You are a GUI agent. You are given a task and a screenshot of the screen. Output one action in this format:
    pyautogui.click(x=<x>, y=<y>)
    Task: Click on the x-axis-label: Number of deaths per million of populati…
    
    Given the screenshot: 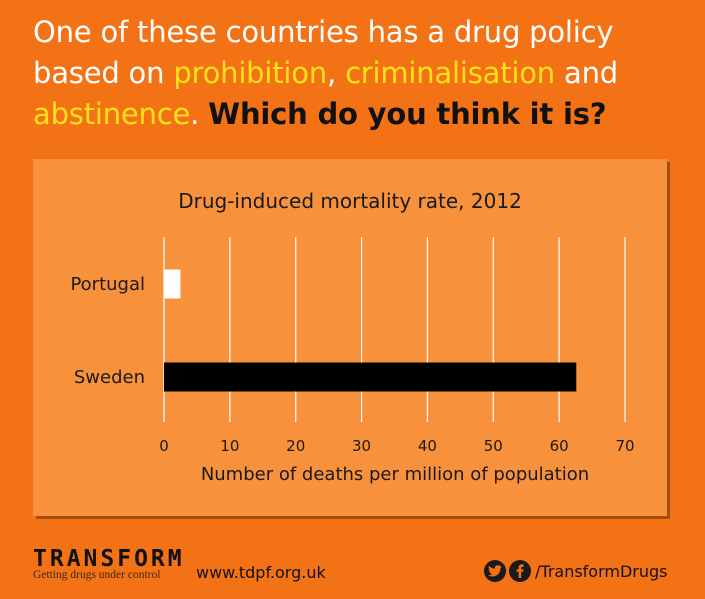 What is the action you would take?
    pyautogui.click(x=395, y=474)
    